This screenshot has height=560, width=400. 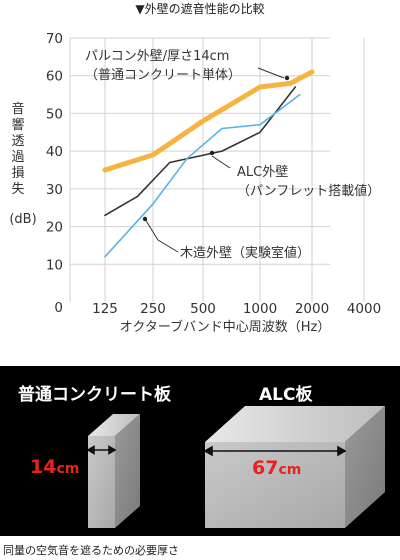 I want to click on left-panel-label: 普通コンクリート板, so click(x=94, y=395).